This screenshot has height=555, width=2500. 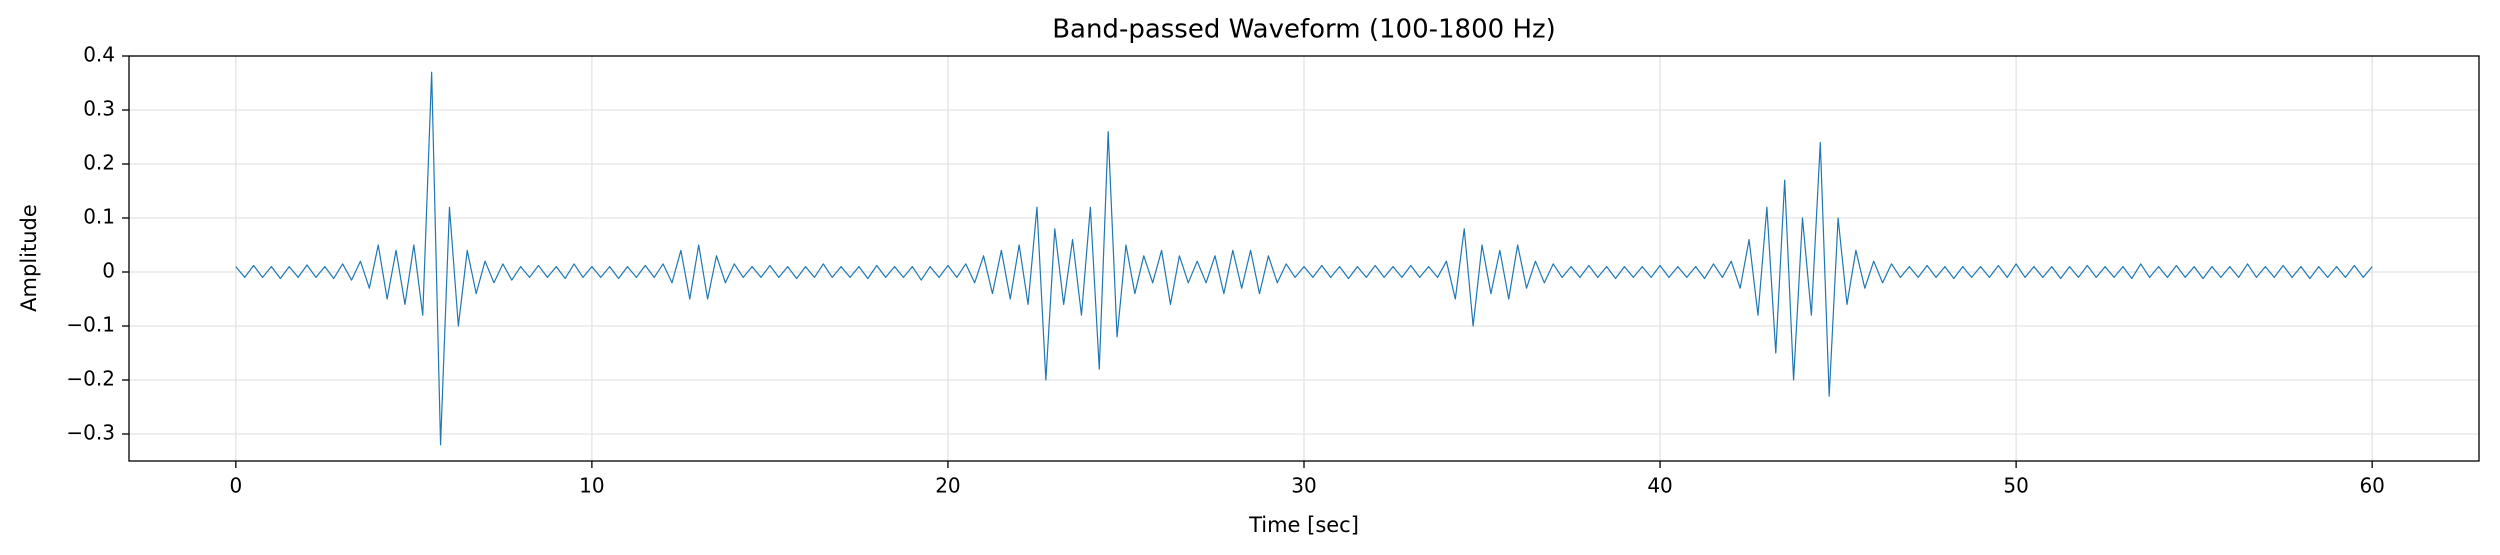 What do you see at coordinates (2015, 486) in the screenshot?
I see `x-tick-label: 50` at bounding box center [2015, 486].